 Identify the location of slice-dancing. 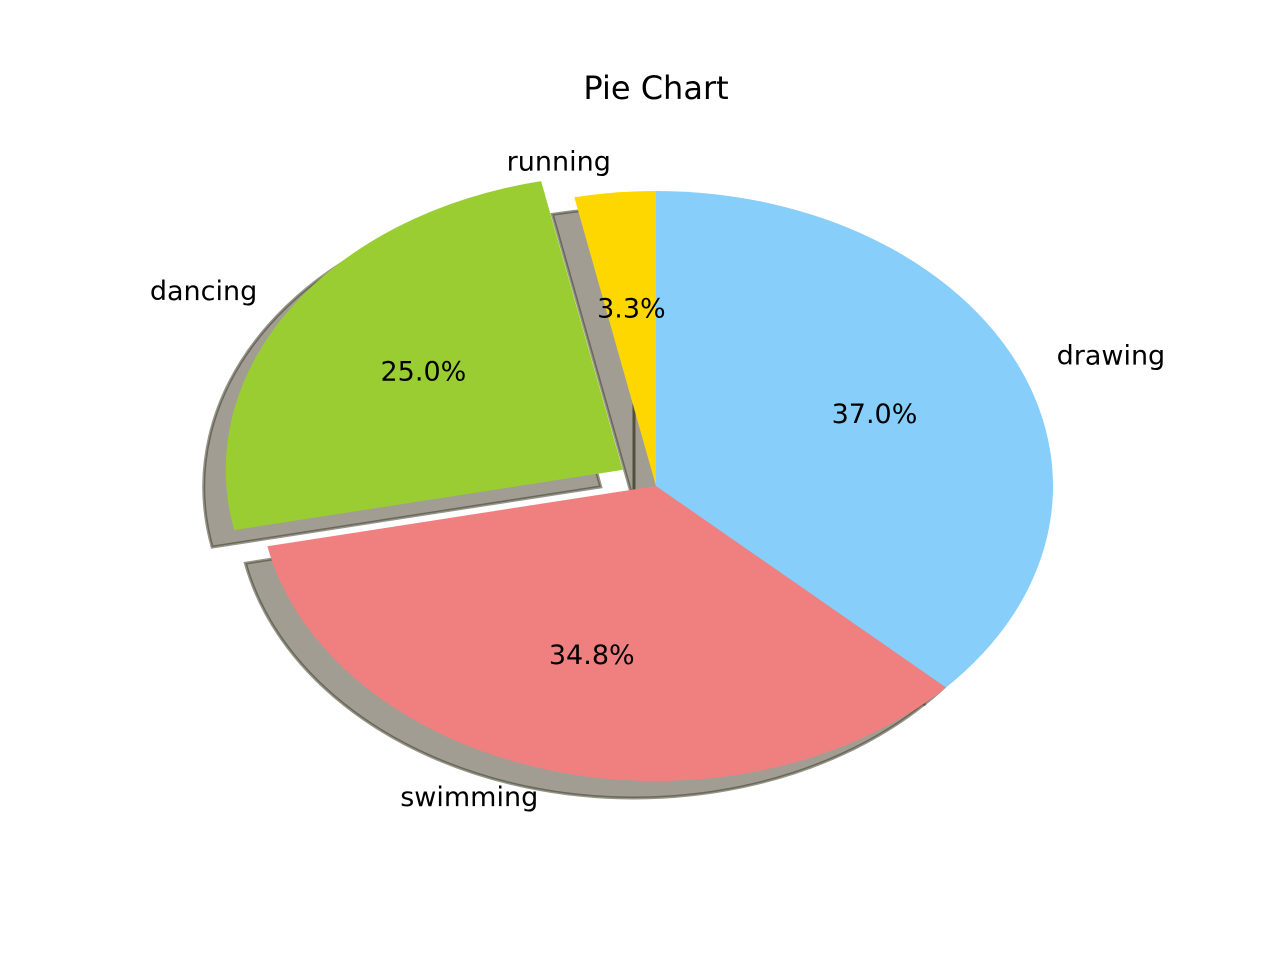
(424, 356).